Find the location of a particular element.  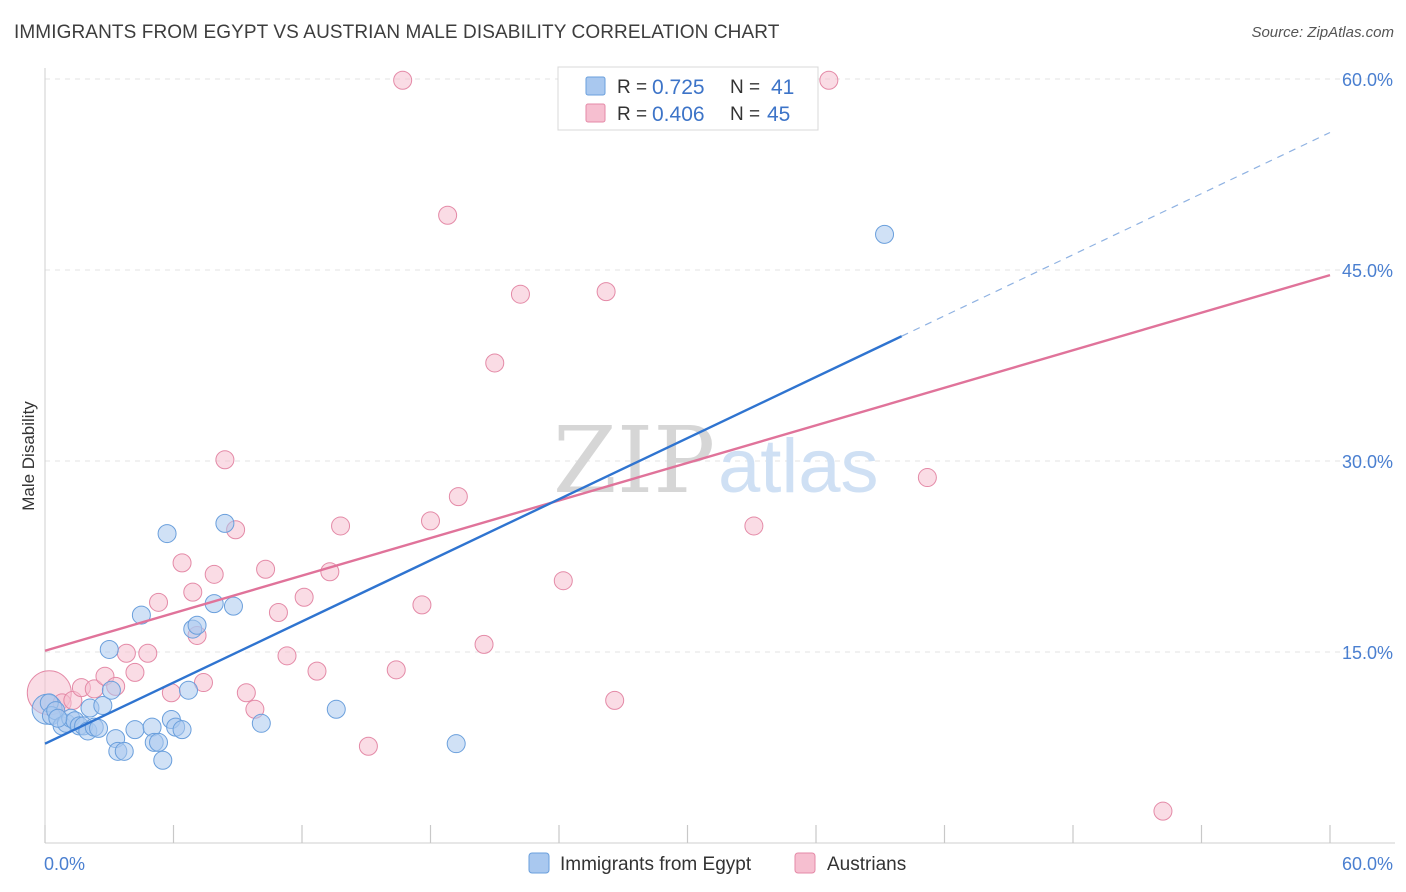

series-legend: Immigrants from Egypt Austrians is located at coordinates (717, 863).